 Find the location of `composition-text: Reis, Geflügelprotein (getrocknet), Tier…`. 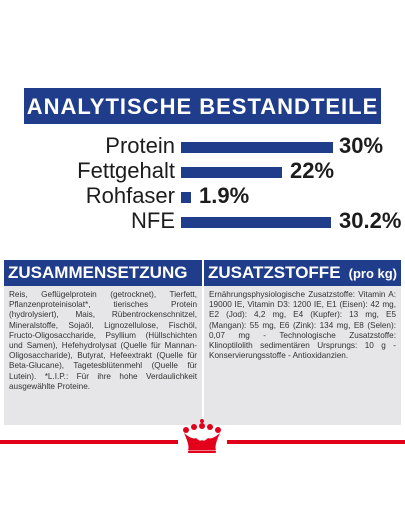

composition-text: Reis, Geflügelprotein (getrocknet), Tier… is located at coordinates (103, 340).